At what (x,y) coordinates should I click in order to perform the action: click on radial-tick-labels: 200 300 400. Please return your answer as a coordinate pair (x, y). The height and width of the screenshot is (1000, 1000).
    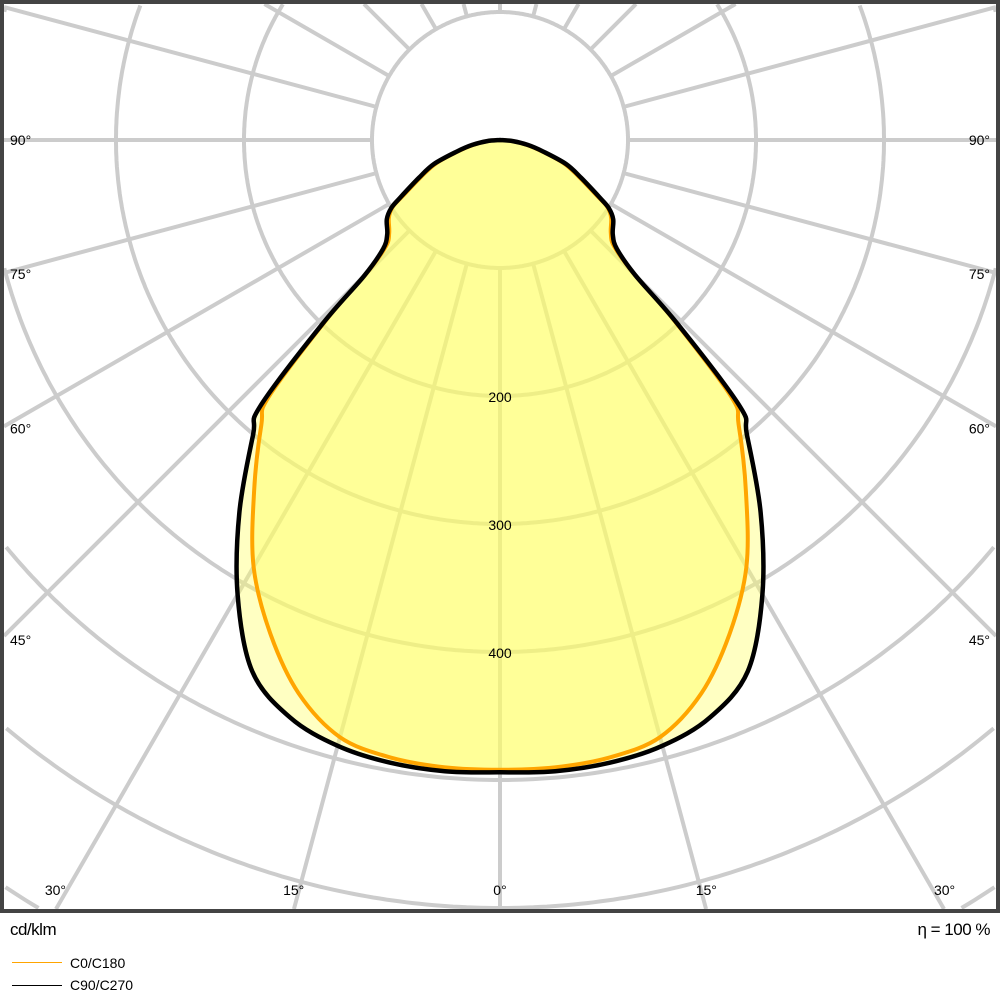
    Looking at the image, I should click on (500, 525).